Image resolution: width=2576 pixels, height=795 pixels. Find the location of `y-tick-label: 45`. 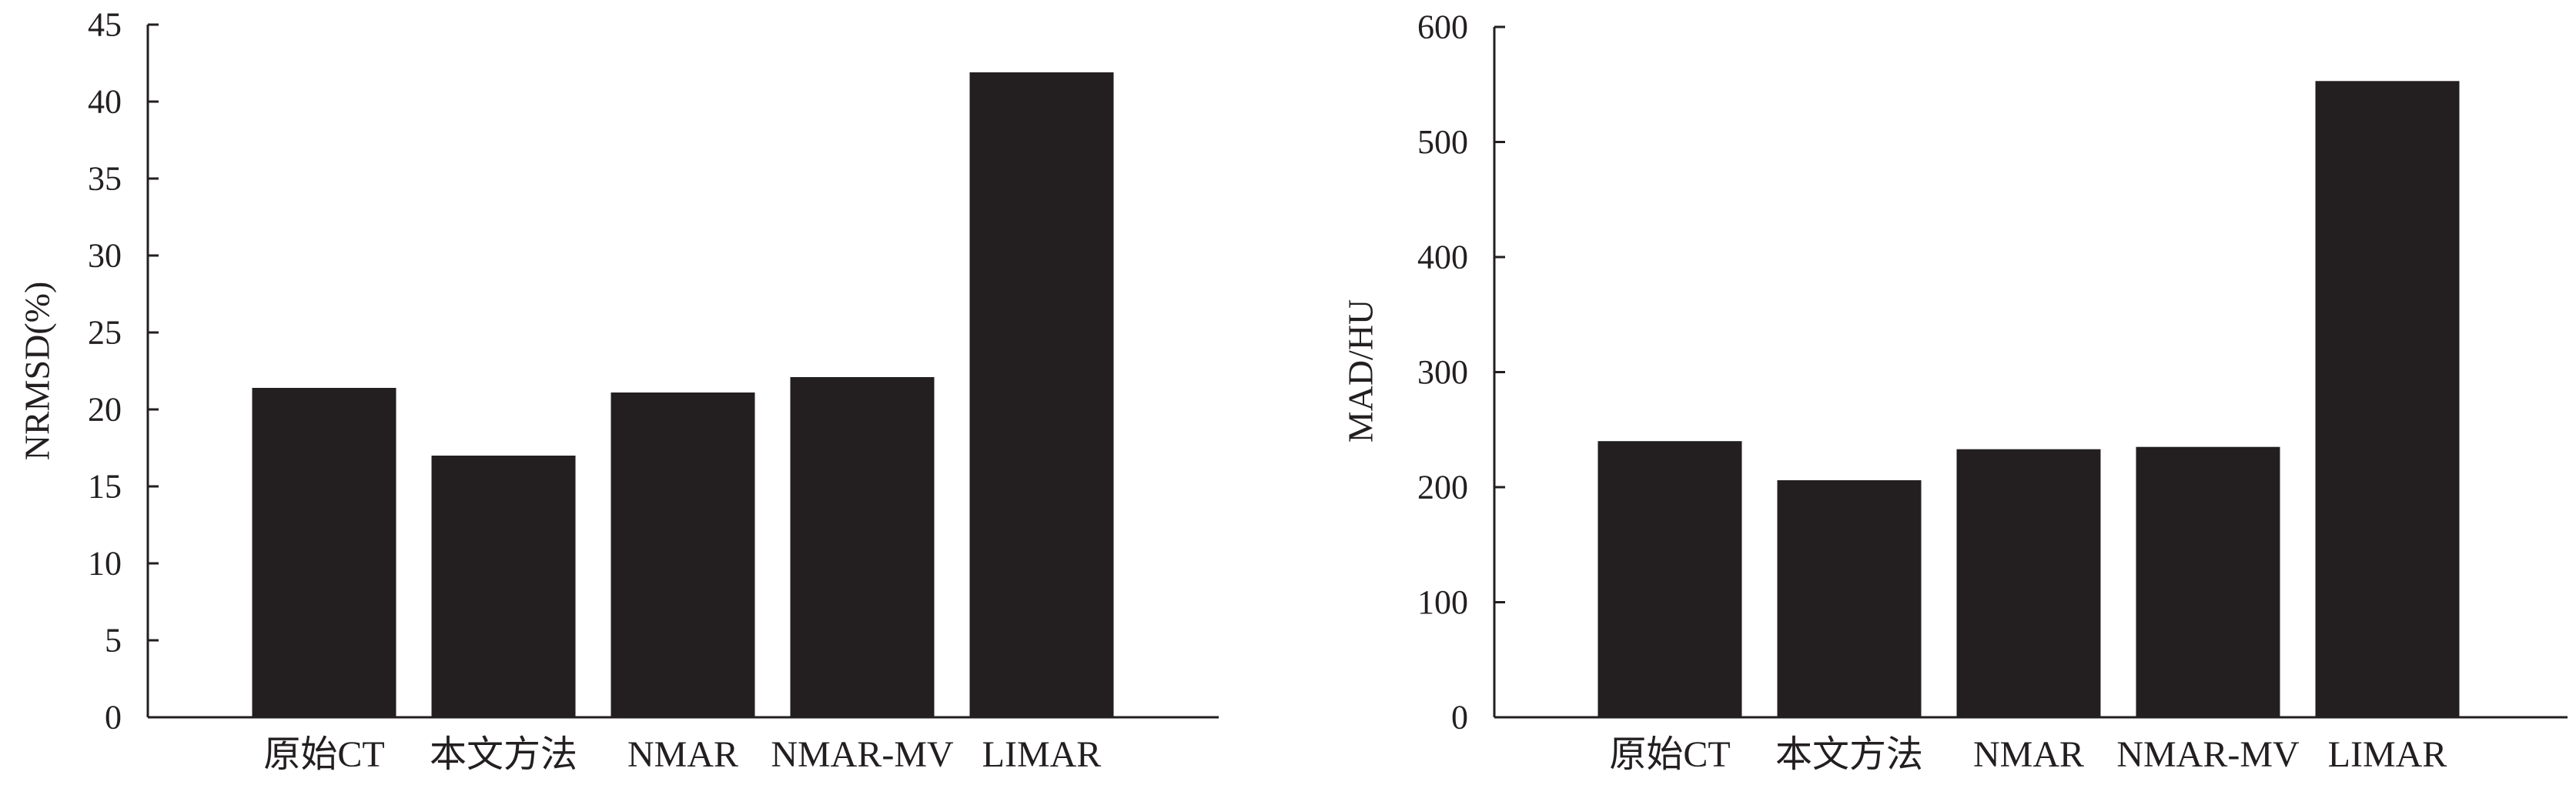

y-tick-label: 45 is located at coordinates (105, 25).